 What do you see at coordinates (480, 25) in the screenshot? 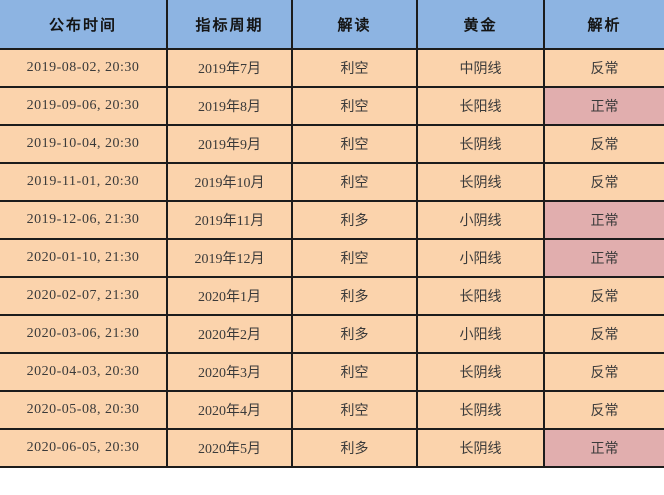
I see `header-cell-gold: 黄金` at bounding box center [480, 25].